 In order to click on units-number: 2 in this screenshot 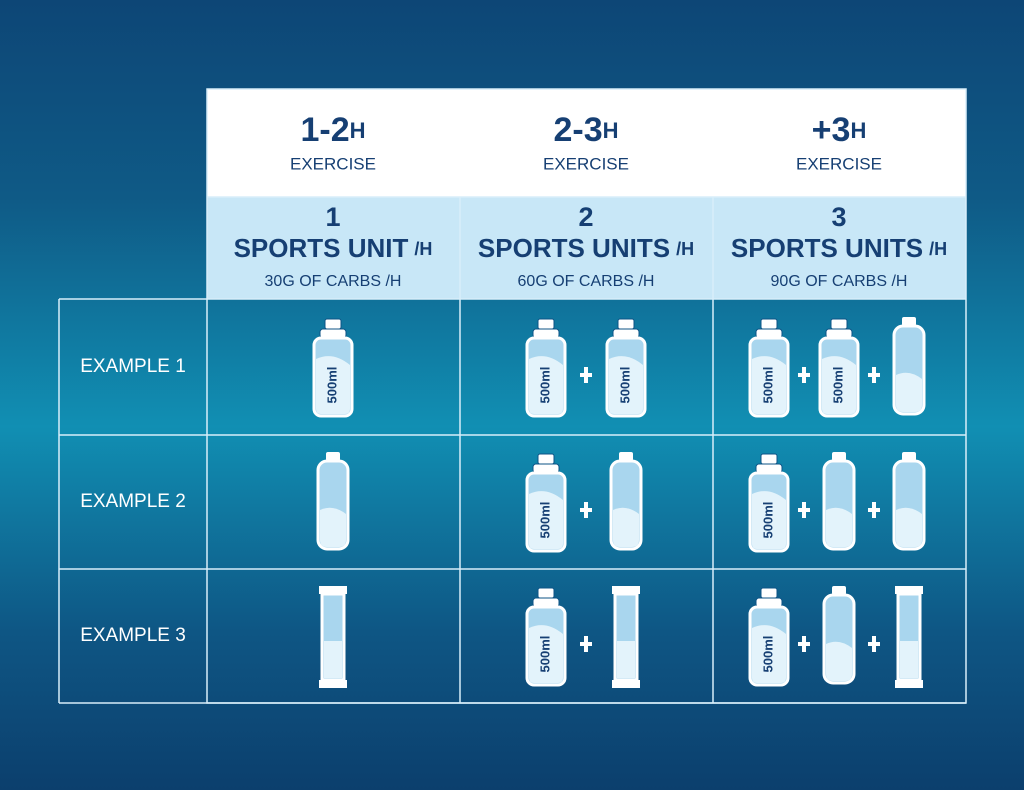, I will do `click(585, 217)`.